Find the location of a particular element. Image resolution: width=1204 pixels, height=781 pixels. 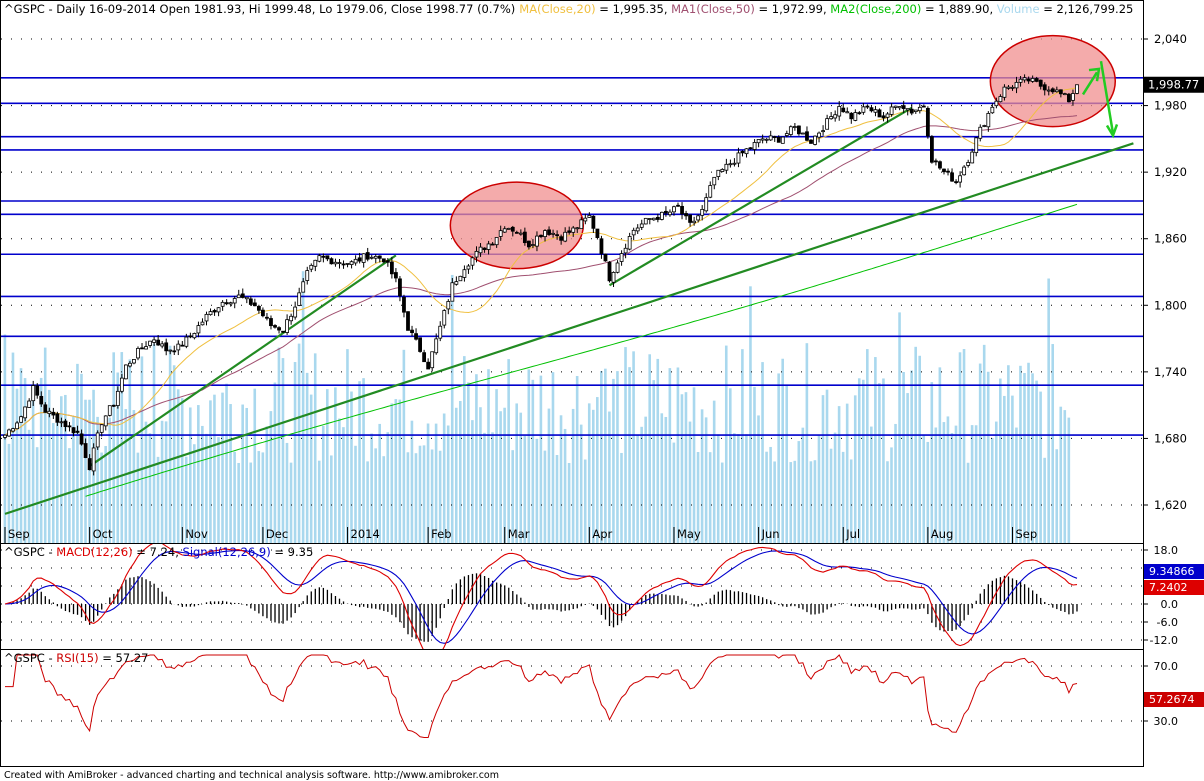

macd-last-badge: 7.2402 is located at coordinates (1174, 587).